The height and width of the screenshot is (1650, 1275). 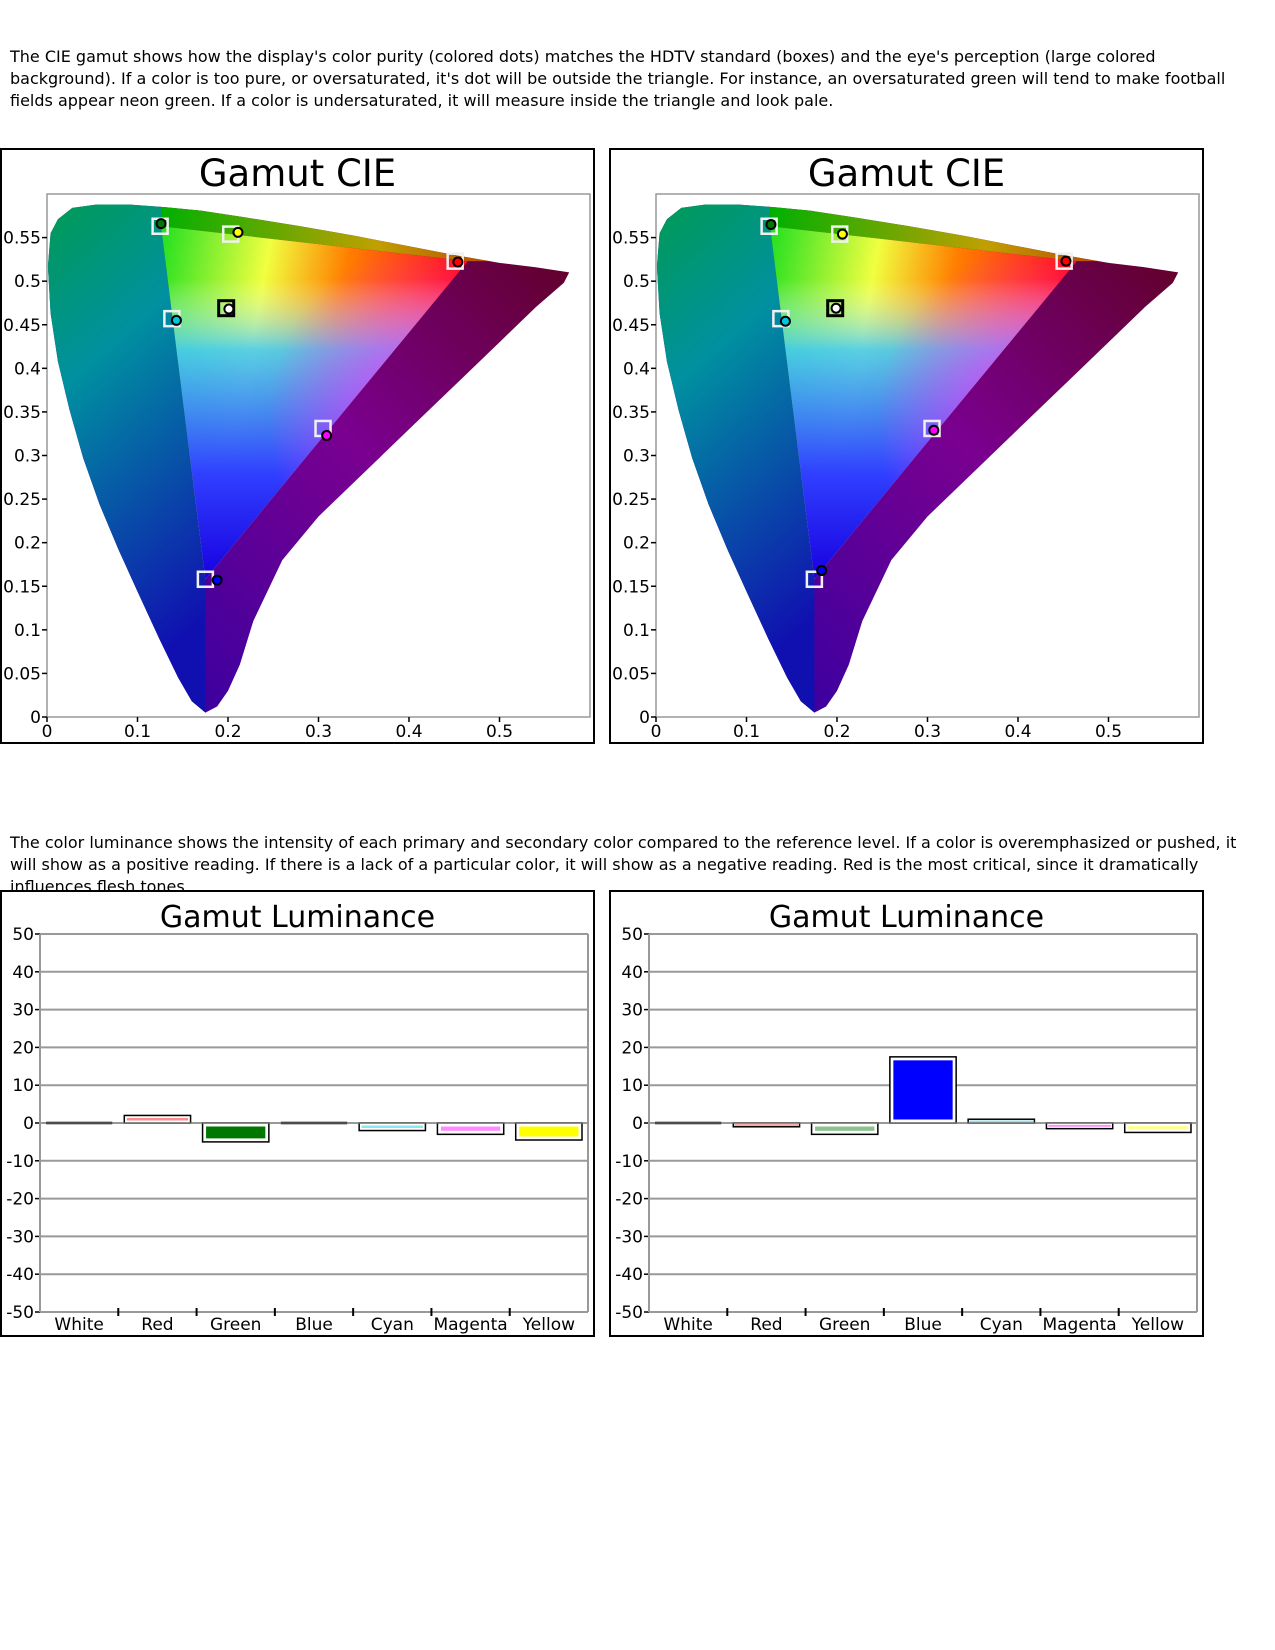 I want to click on y-tick-label: 40, so click(x=23, y=973).